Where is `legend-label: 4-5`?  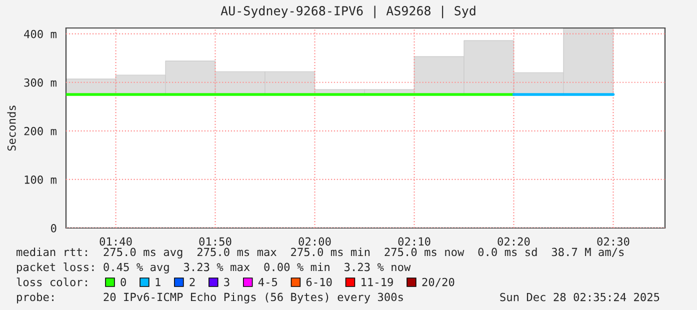
legend-label: 4-5 is located at coordinates (268, 282).